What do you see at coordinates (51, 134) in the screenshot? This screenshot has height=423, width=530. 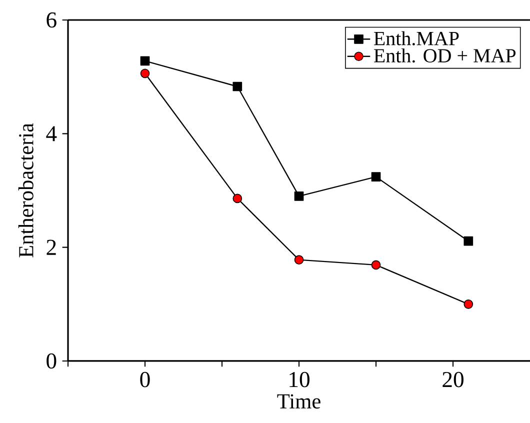 I see `y-tick-label: 4` at bounding box center [51, 134].